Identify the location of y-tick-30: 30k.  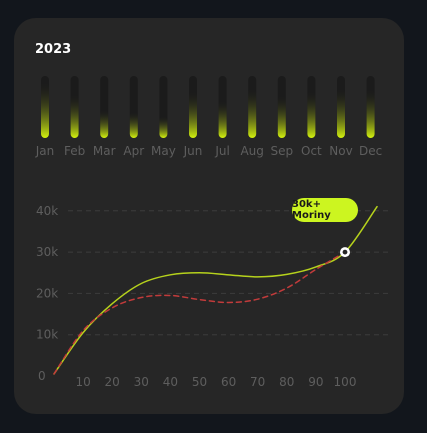
(47, 252).